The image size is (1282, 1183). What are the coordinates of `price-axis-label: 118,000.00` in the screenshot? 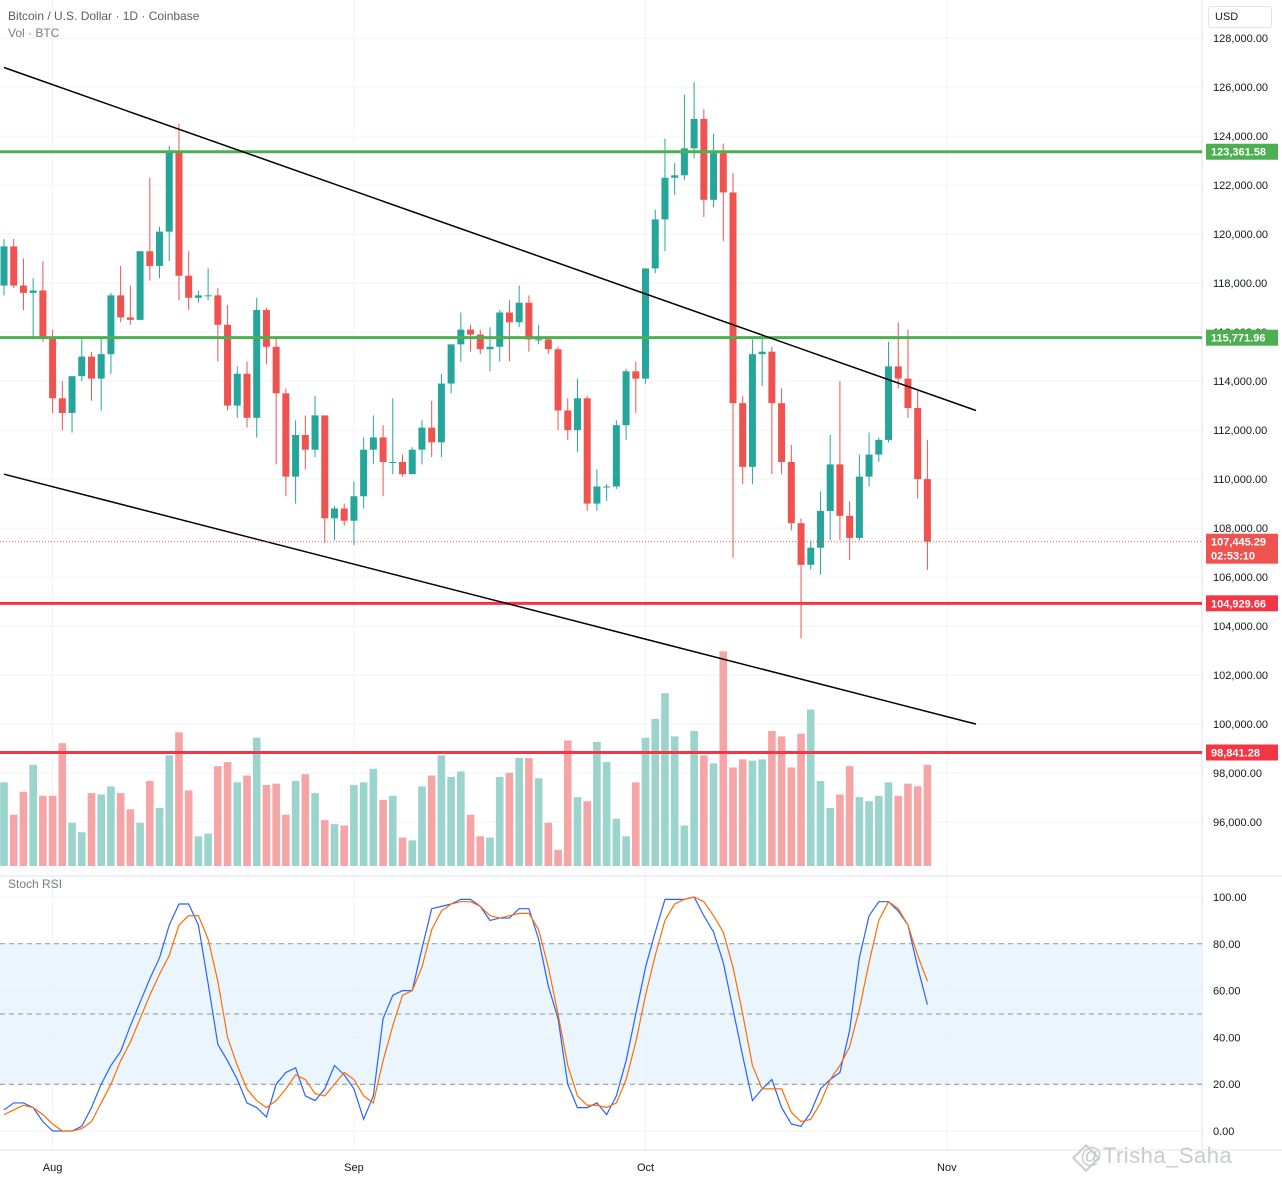 It's located at (1240, 284).